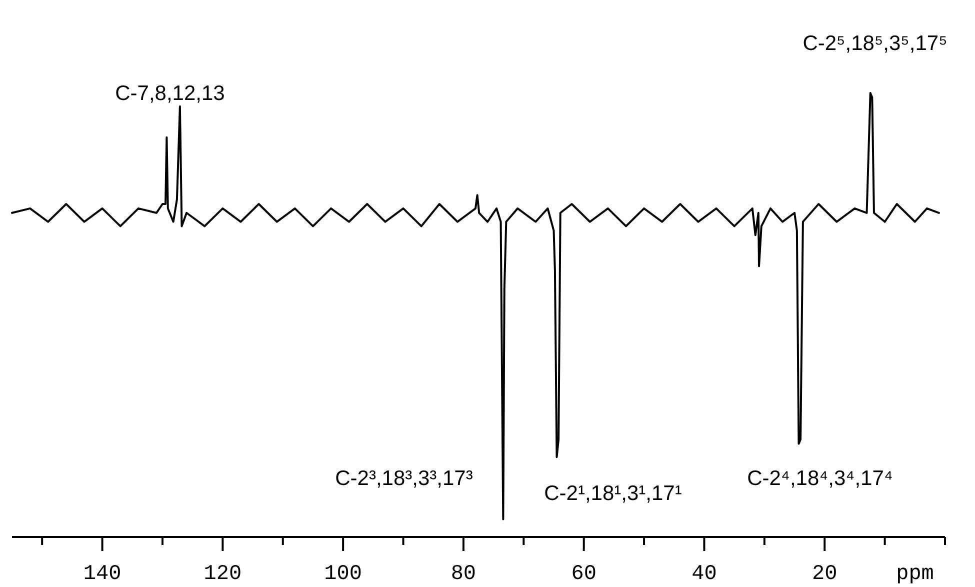 Image resolution: width=975 pixels, height=587 pixels. What do you see at coordinates (875, 43) in the screenshot?
I see `text: C-2⁵,18⁵,3⁵,17⁵` at bounding box center [875, 43].